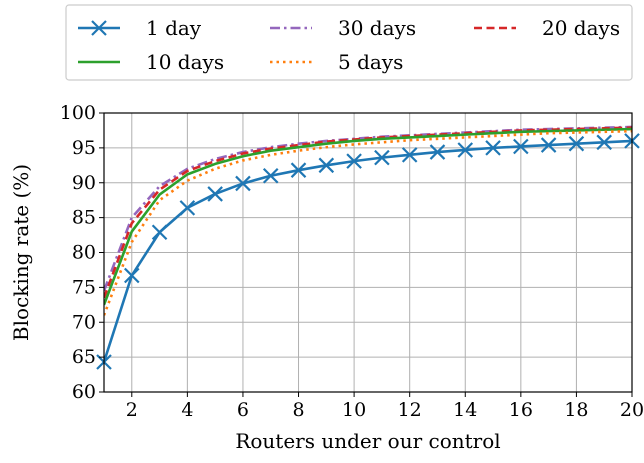 Image resolution: width=644 pixels, height=463 pixels. What do you see at coordinates (354, 410) in the screenshot?
I see `x-tick-label: 10` at bounding box center [354, 410].